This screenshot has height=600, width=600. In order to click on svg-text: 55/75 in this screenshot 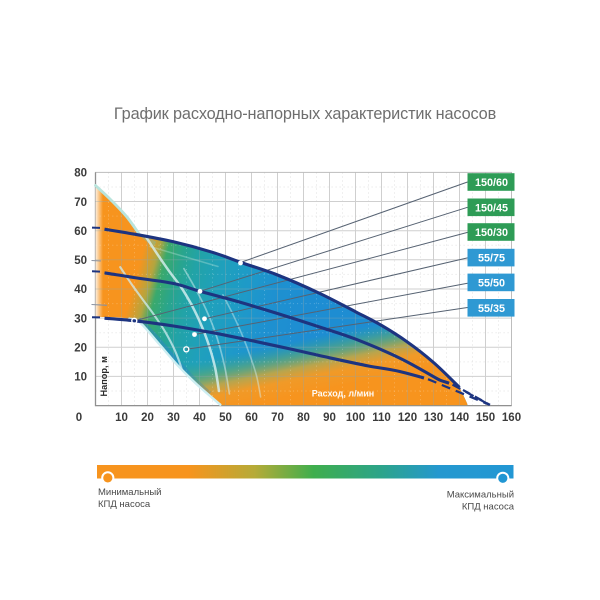, I will do `click(491, 259)`.